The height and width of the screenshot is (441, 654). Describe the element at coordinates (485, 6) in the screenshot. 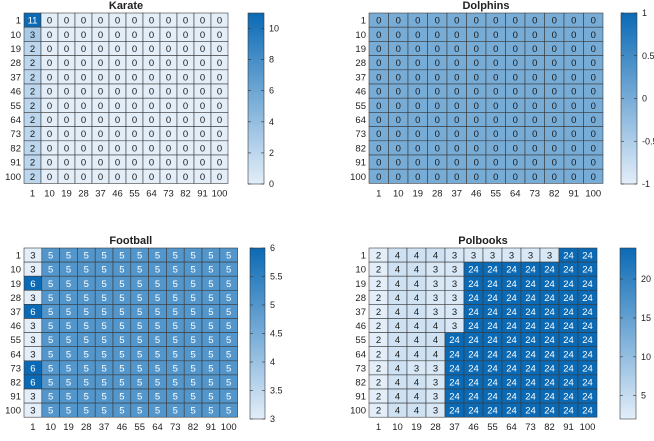

I see `chart-title: Dolphins` at that location.